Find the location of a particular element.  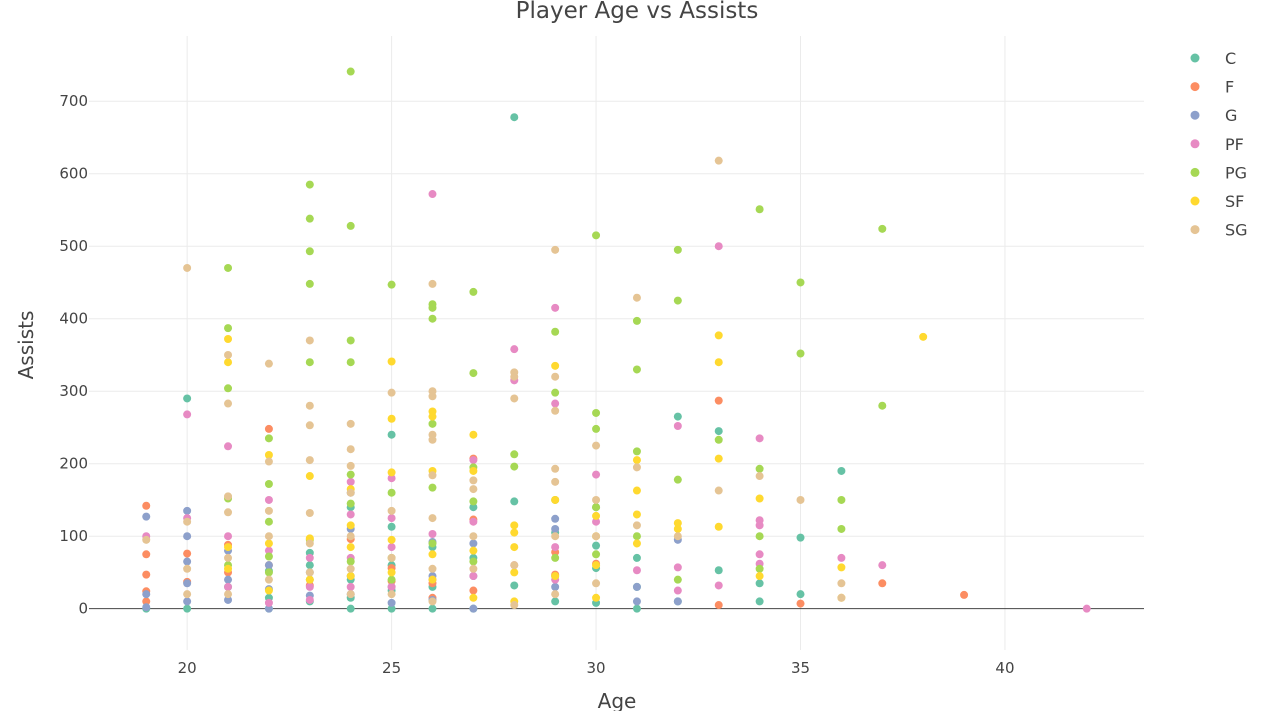

x-axis-title: Age is located at coordinates (617, 700).